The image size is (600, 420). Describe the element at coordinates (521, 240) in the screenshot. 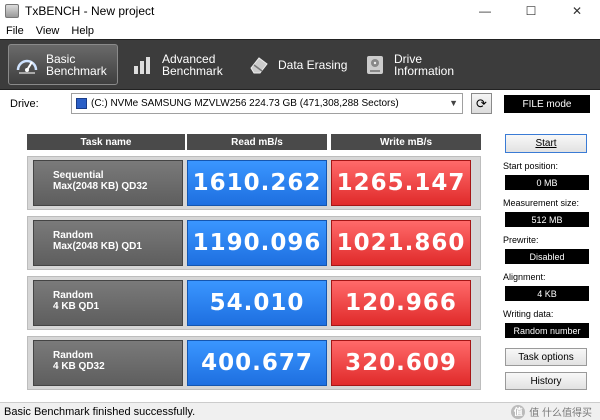

I see `prewrite-label: Prewrite:` at that location.